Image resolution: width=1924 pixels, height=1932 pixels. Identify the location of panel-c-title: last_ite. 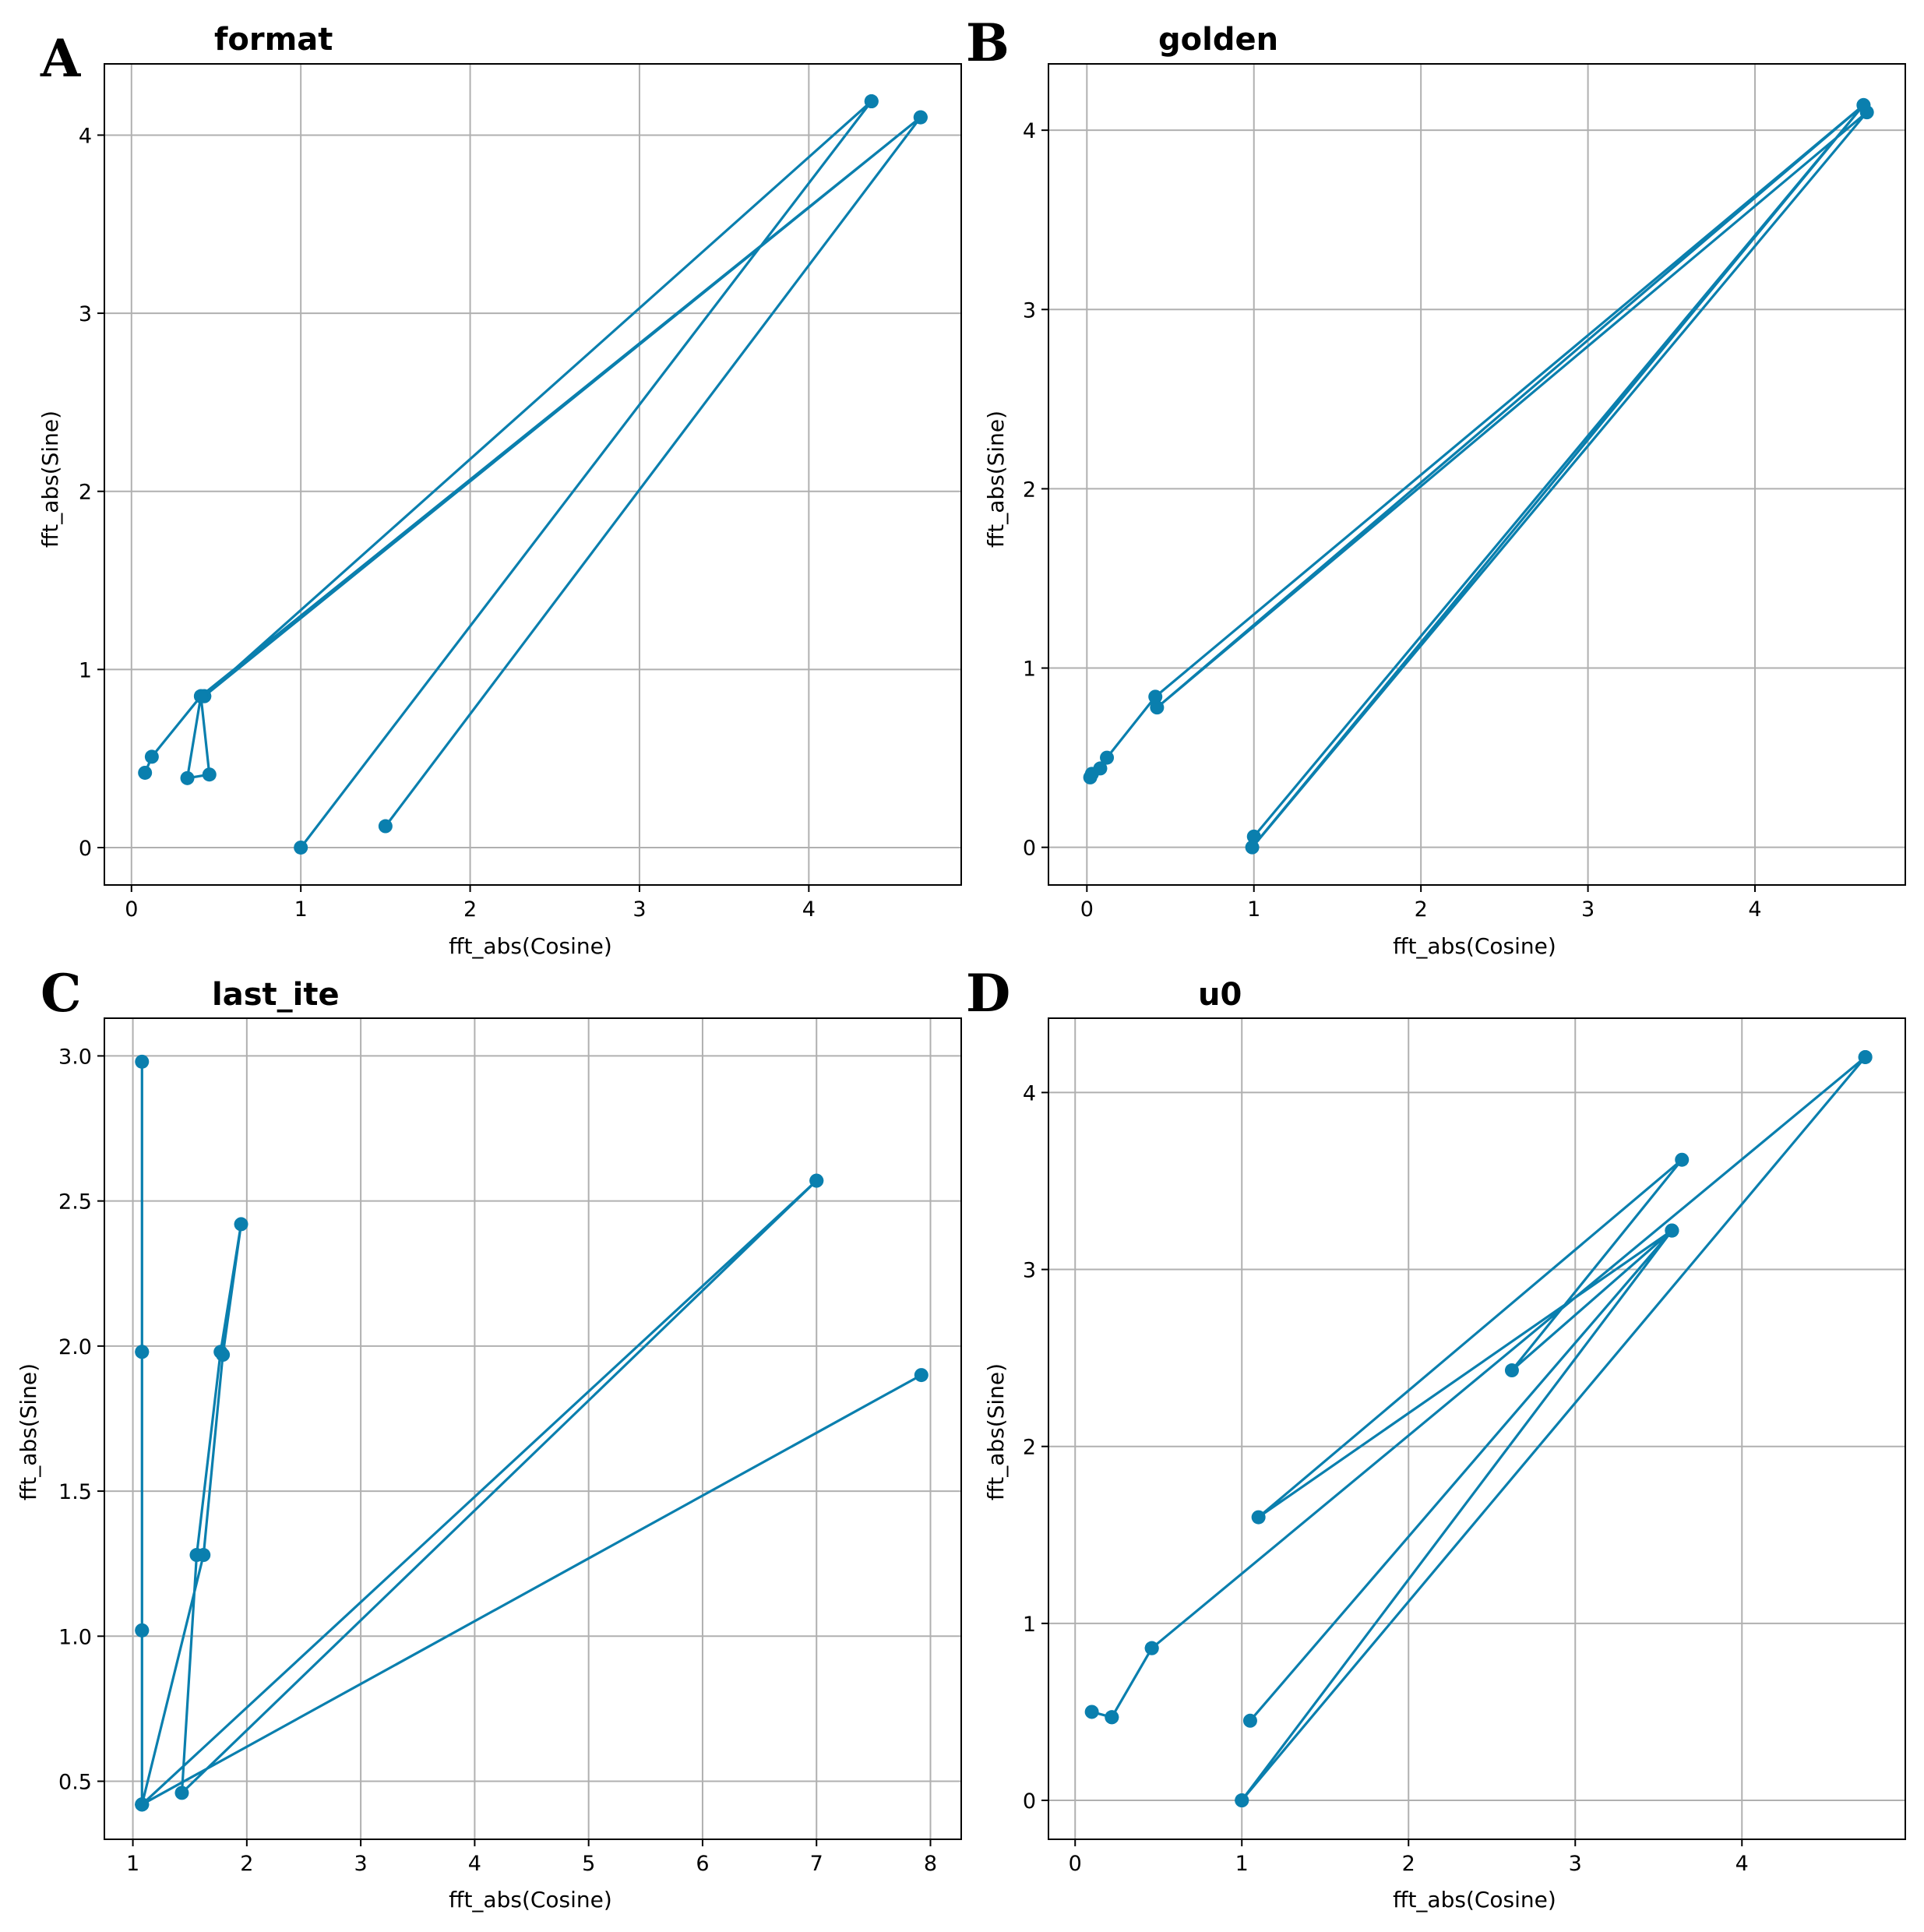
(276, 995).